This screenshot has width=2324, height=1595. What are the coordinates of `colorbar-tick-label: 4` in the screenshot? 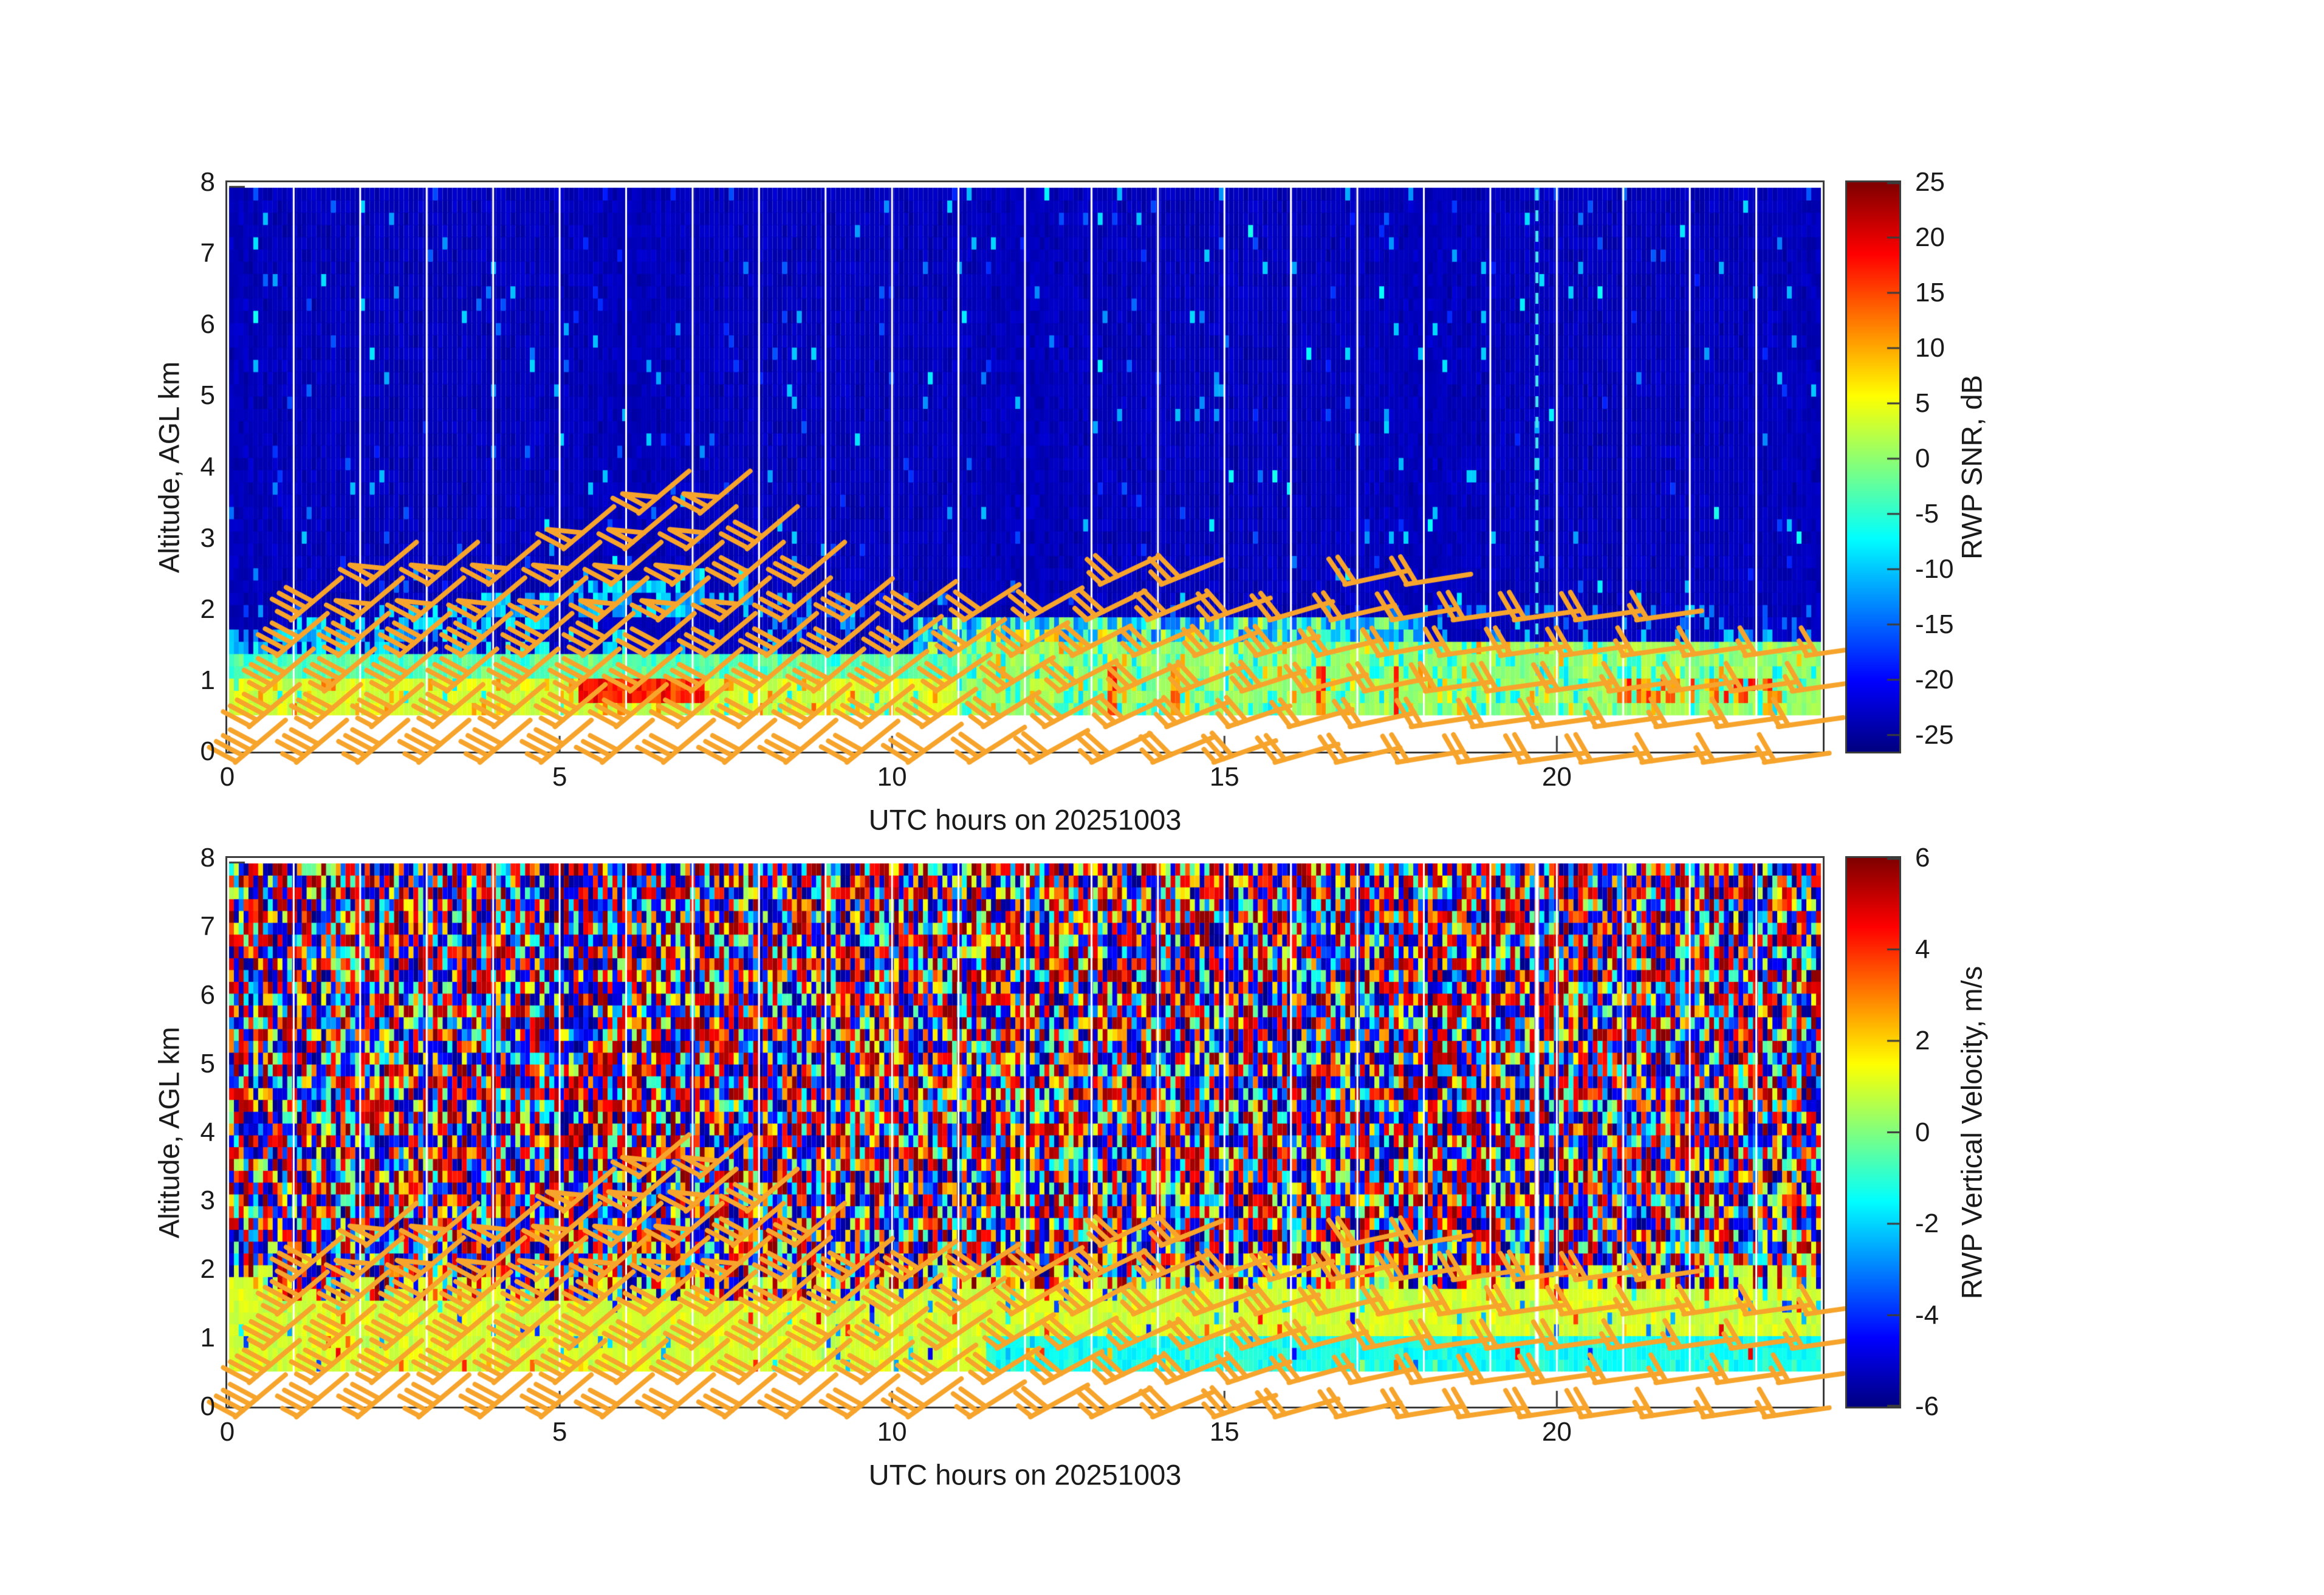 It's located at (1923, 949).